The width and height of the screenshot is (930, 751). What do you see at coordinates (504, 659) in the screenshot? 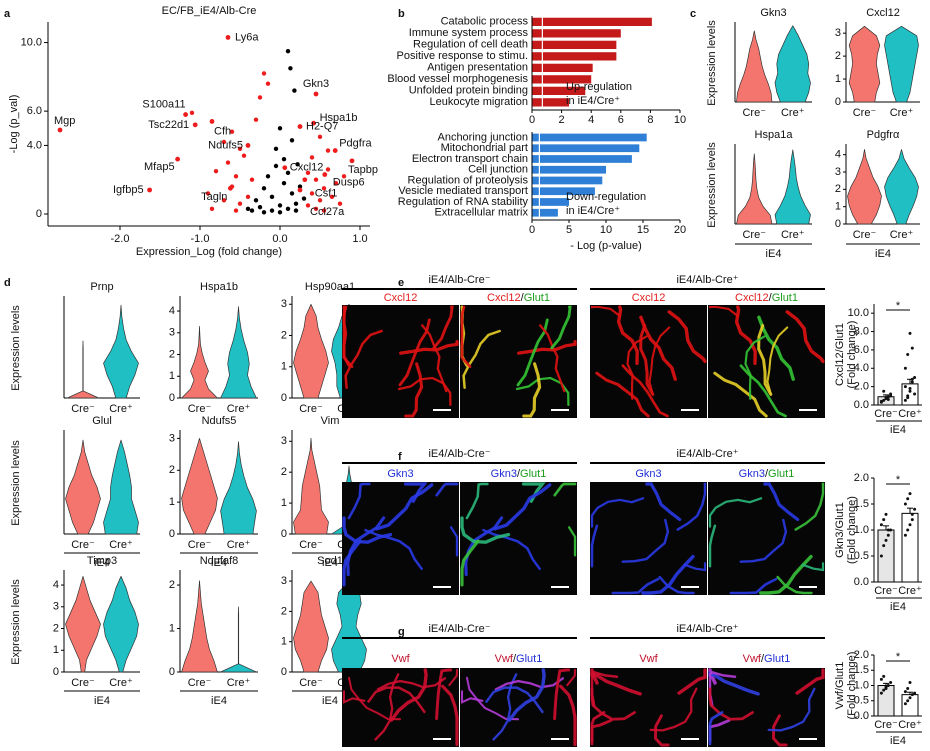
I see `channel-part: Vwf` at bounding box center [504, 659].